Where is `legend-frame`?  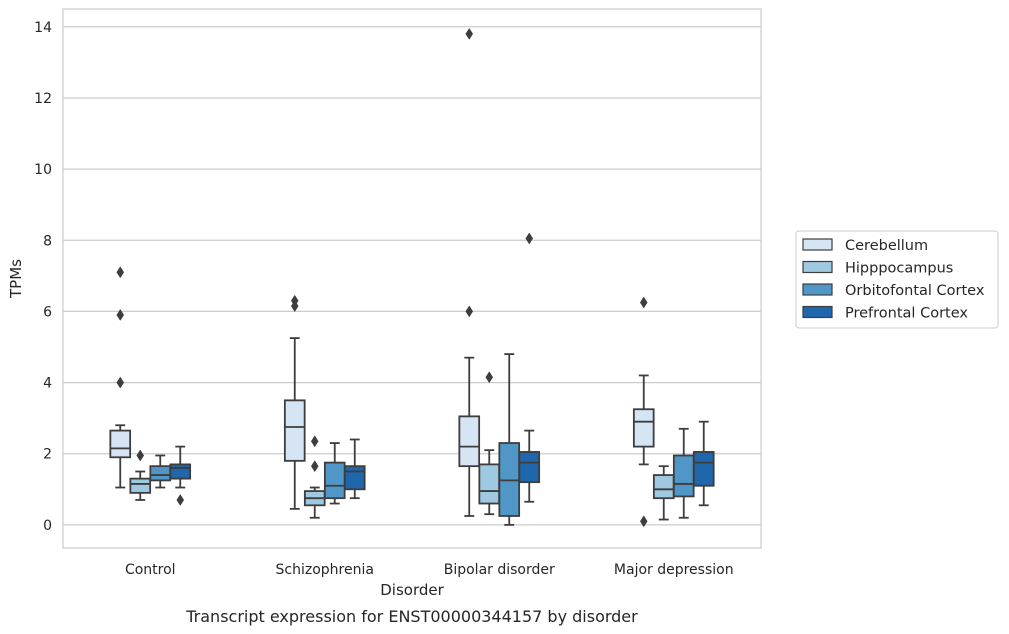 legend-frame is located at coordinates (897, 279).